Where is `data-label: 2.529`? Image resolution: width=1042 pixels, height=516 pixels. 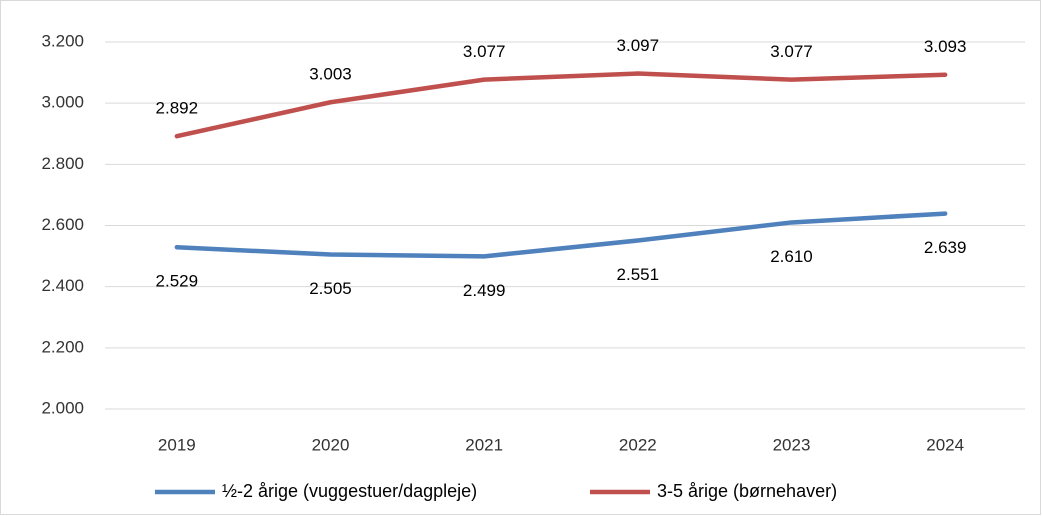
data-label: 2.529 is located at coordinates (177, 281).